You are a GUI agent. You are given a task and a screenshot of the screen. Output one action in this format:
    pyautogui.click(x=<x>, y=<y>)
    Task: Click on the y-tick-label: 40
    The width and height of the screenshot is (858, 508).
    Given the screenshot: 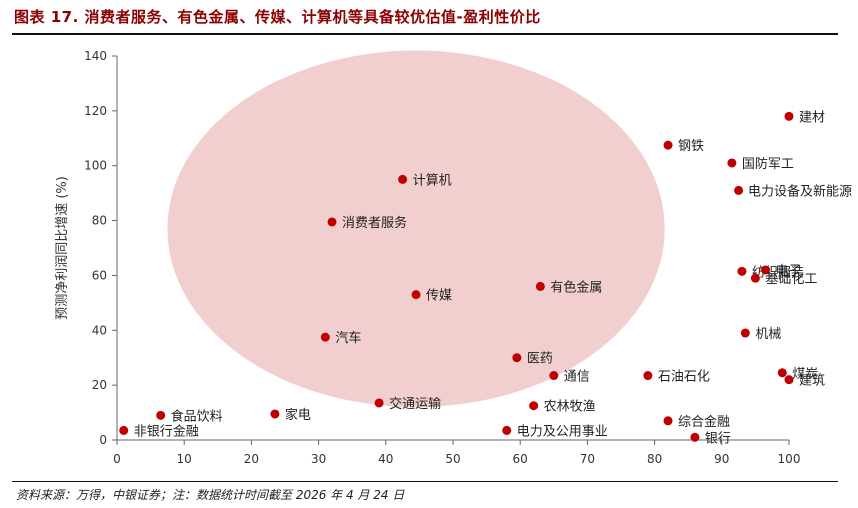 What is the action you would take?
    pyautogui.click(x=99, y=330)
    